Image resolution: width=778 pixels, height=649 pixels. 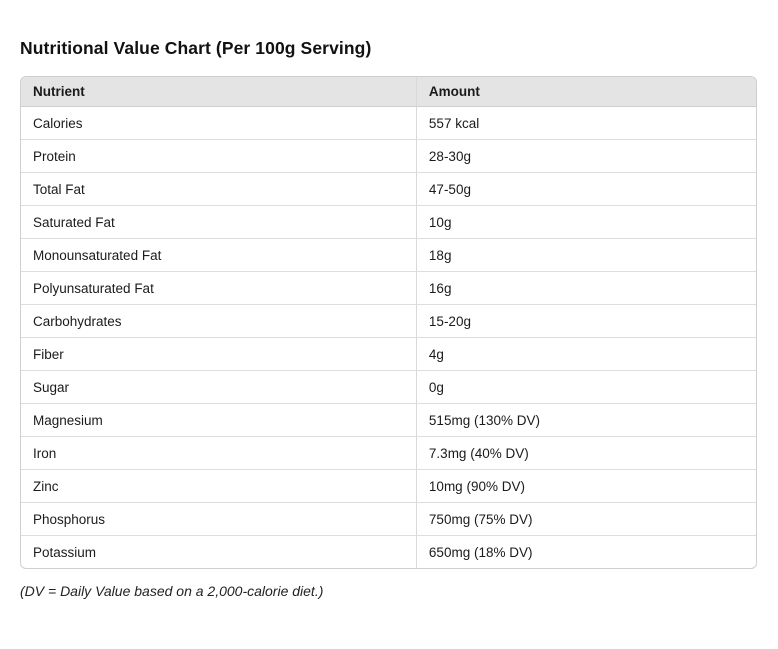 I want to click on header-row: Nutrient Amount, so click(x=388, y=92).